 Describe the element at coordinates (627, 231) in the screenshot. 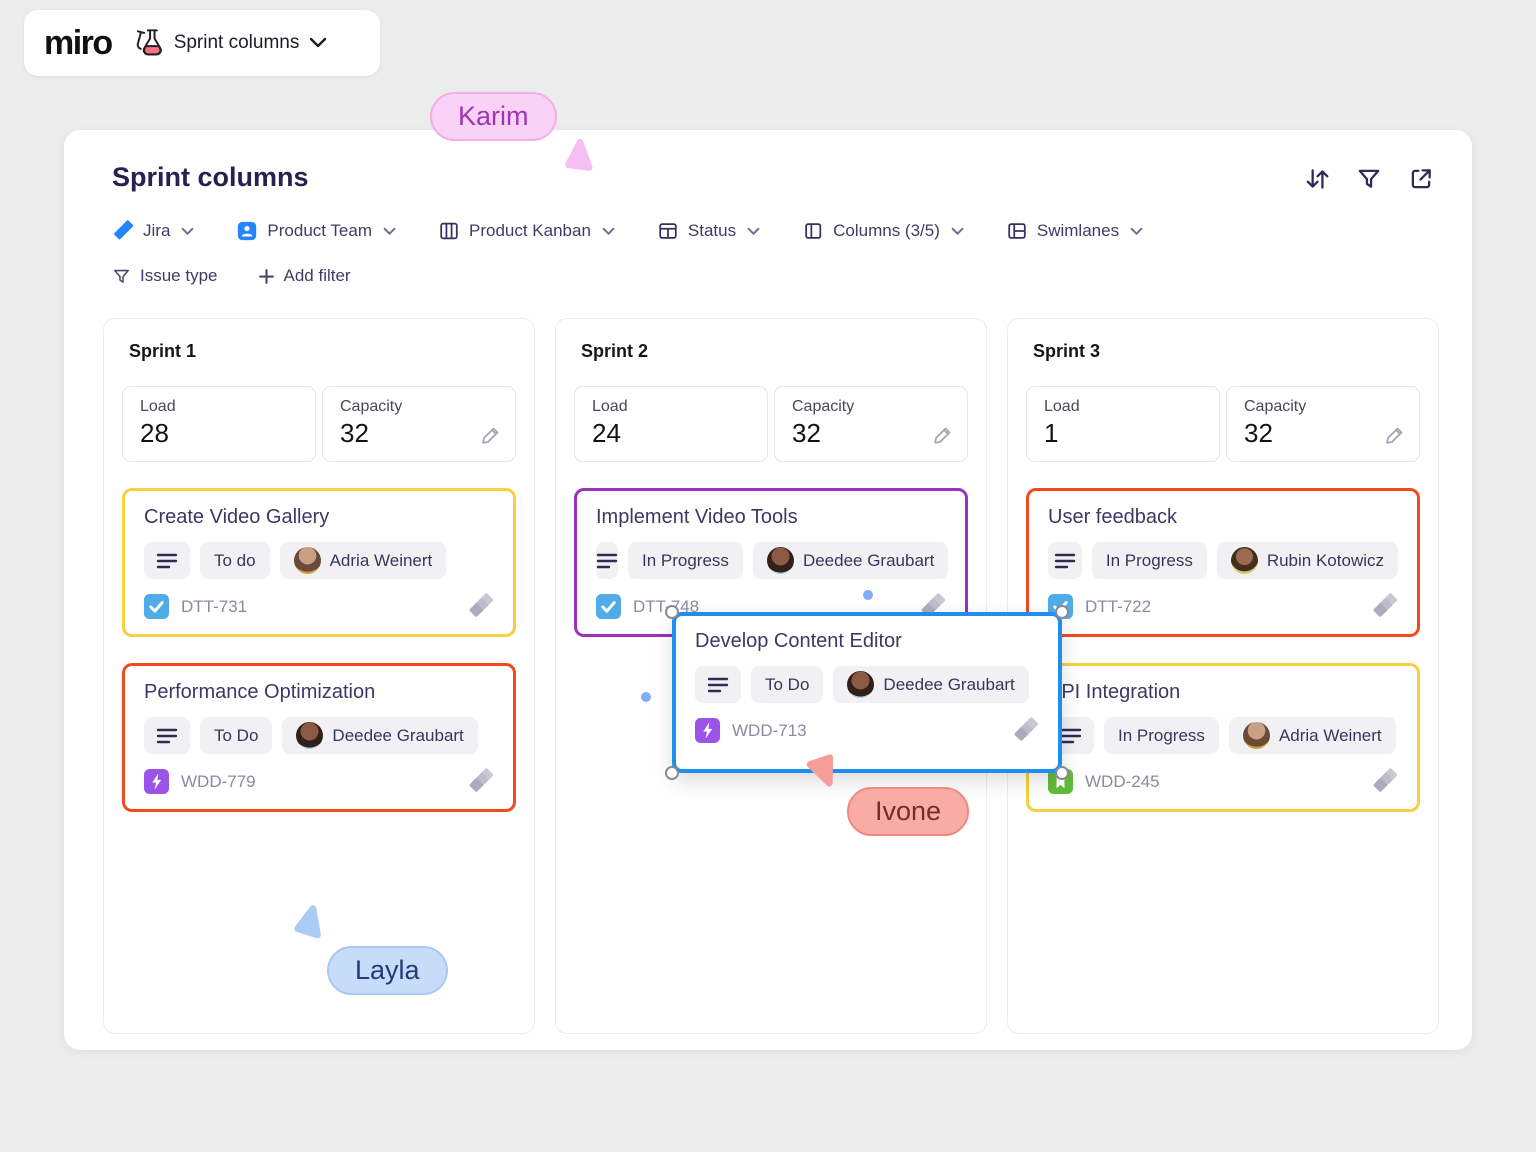

I see `filter-bar: Jira Product Team Product Kanban Status` at that location.